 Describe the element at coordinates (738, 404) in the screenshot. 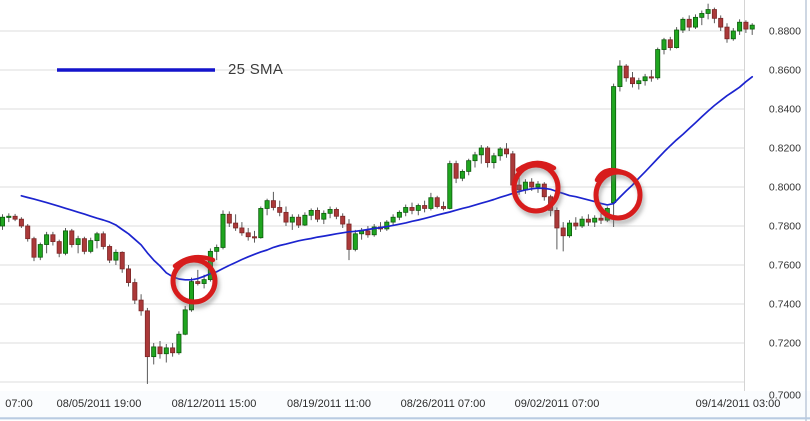

I see `x-axis-label: 09/14/2011 03:00` at that location.